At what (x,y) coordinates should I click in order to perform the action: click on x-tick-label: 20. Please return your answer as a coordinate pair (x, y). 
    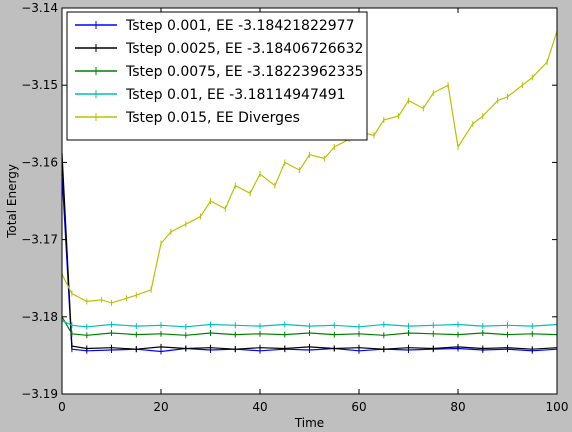
    Looking at the image, I should click on (160, 407).